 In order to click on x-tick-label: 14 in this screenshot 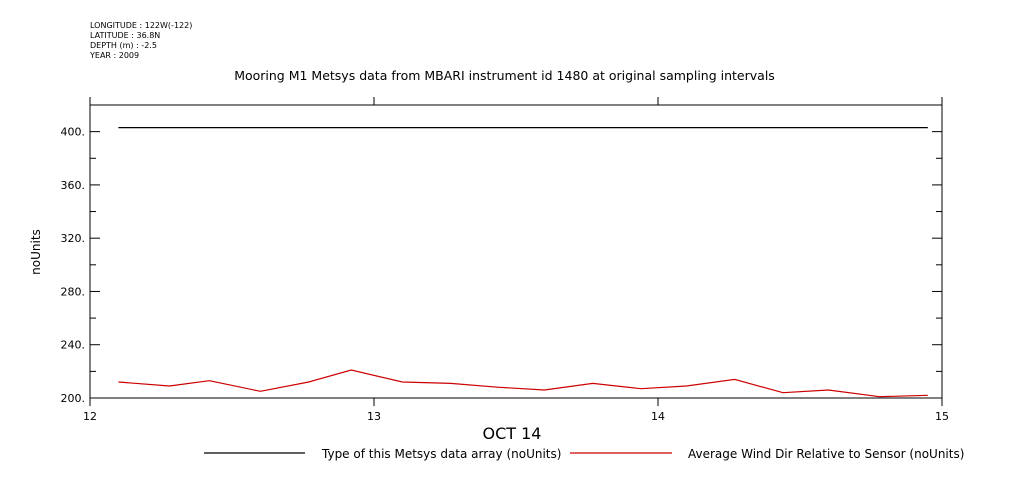, I will do `click(658, 416)`.